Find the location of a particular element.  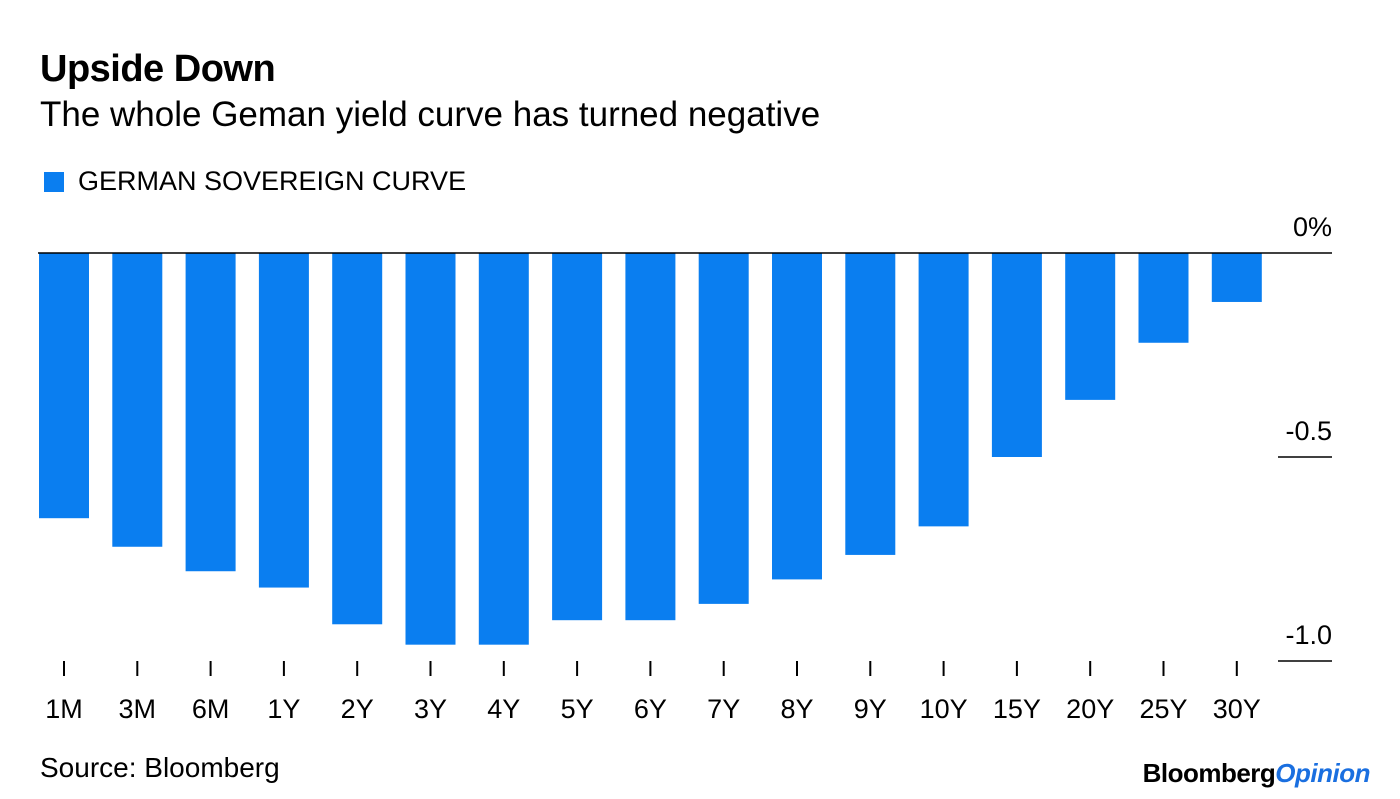

bar-15Y is located at coordinates (1016, 355).